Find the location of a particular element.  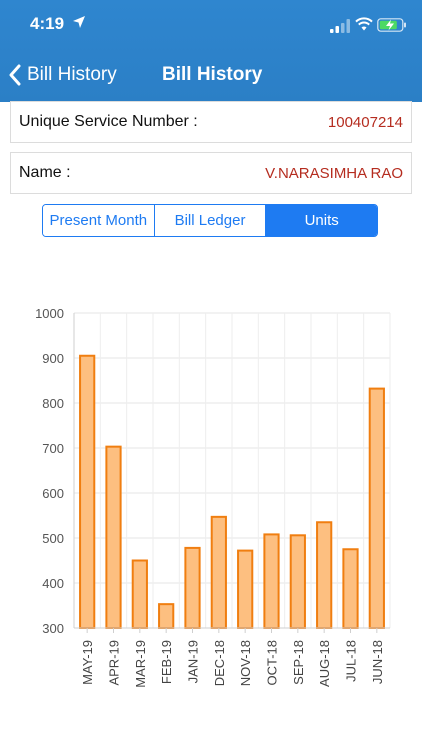

navigation-bar: Bill History Bill History is located at coordinates (211, 75).